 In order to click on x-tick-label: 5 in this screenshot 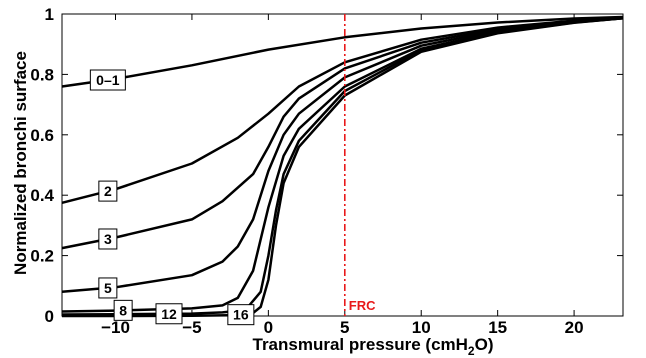, I will do `click(344, 327)`.